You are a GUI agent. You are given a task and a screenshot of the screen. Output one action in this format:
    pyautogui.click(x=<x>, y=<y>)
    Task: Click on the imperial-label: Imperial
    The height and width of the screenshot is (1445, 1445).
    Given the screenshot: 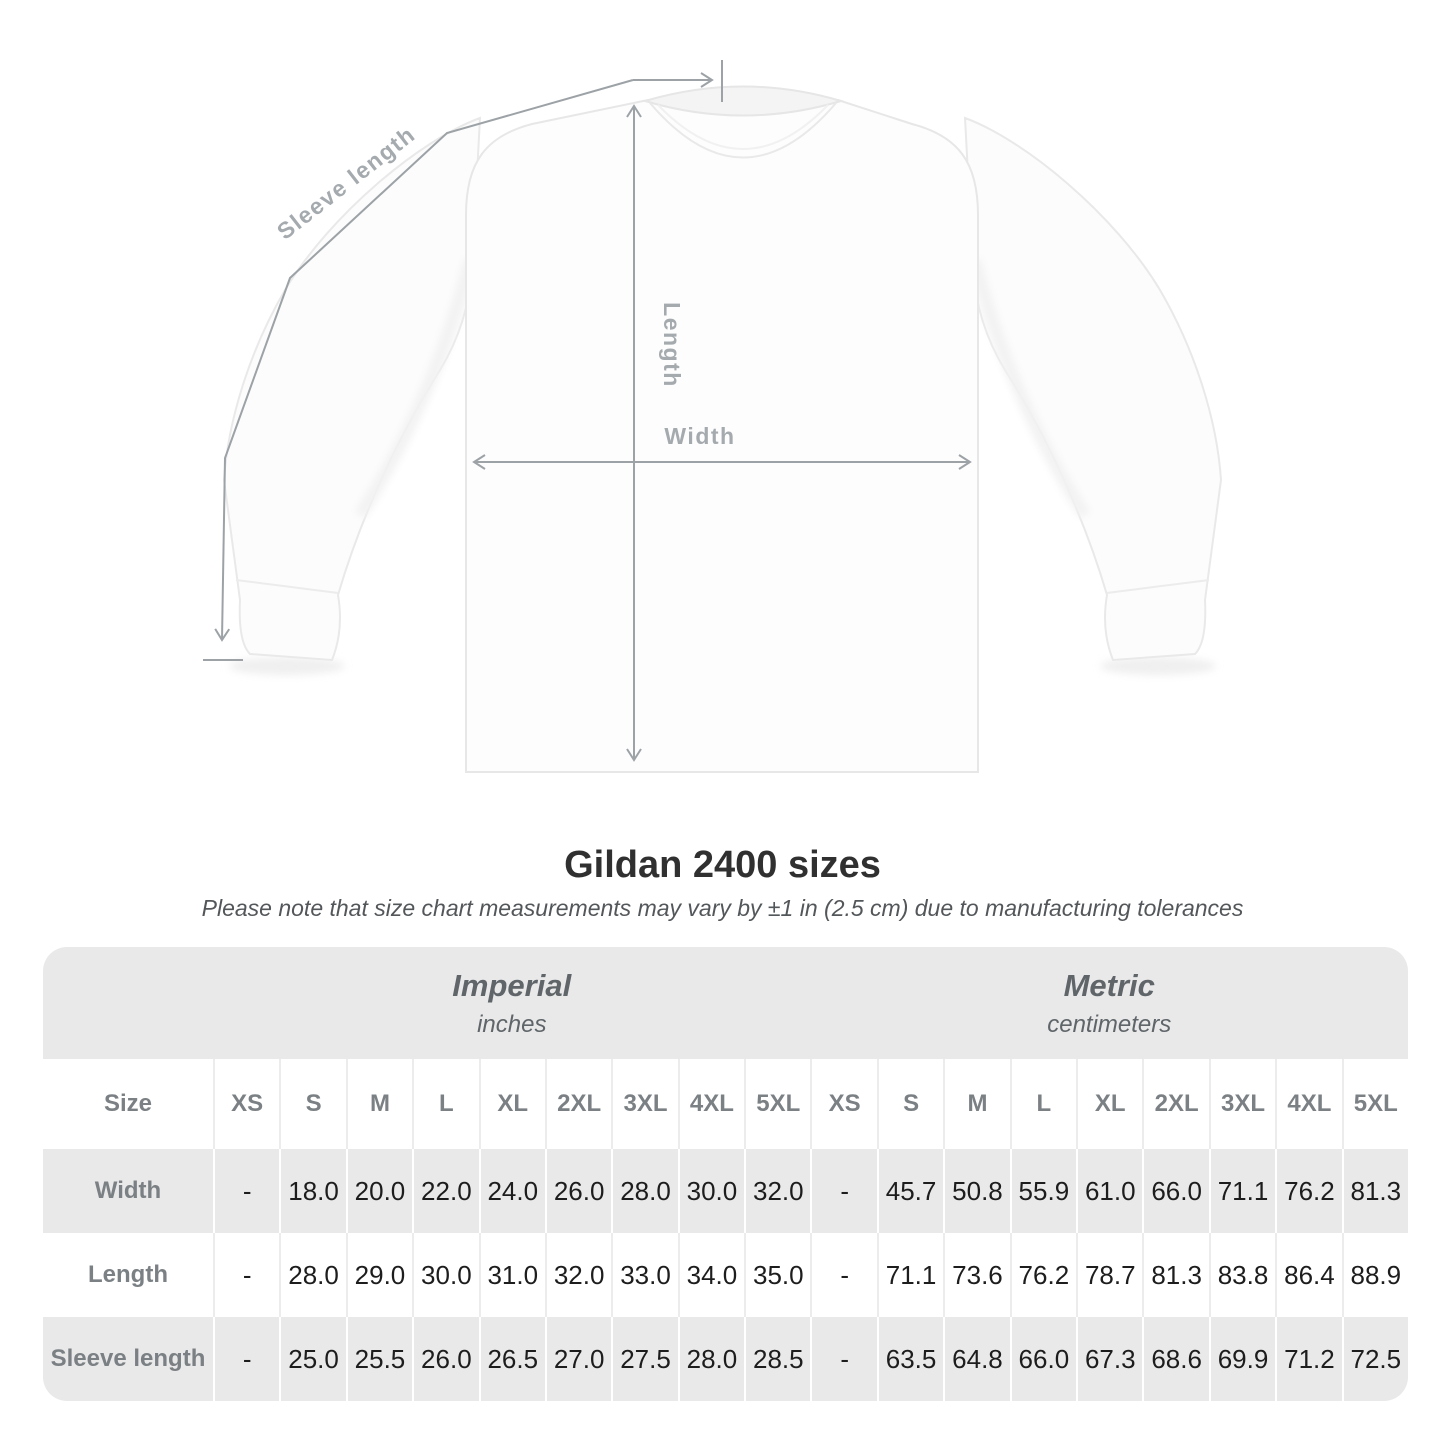 What is the action you would take?
    pyautogui.click(x=512, y=985)
    